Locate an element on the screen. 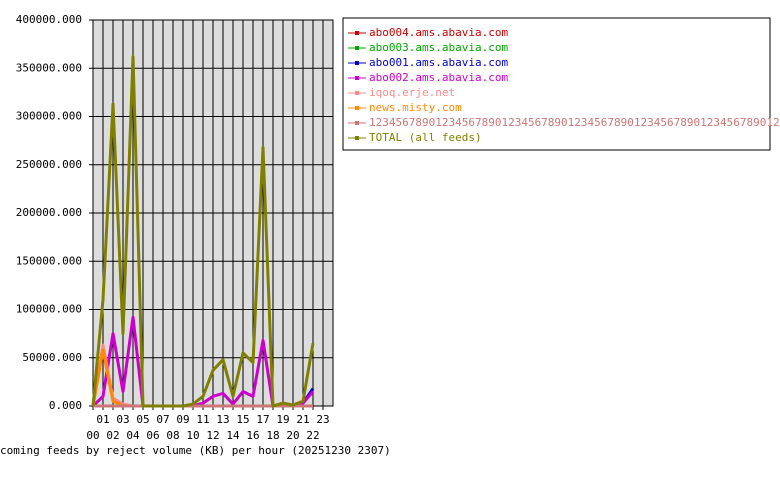 This screenshot has height=480, width=780. x-tick-label: 03 is located at coordinates (122, 419).